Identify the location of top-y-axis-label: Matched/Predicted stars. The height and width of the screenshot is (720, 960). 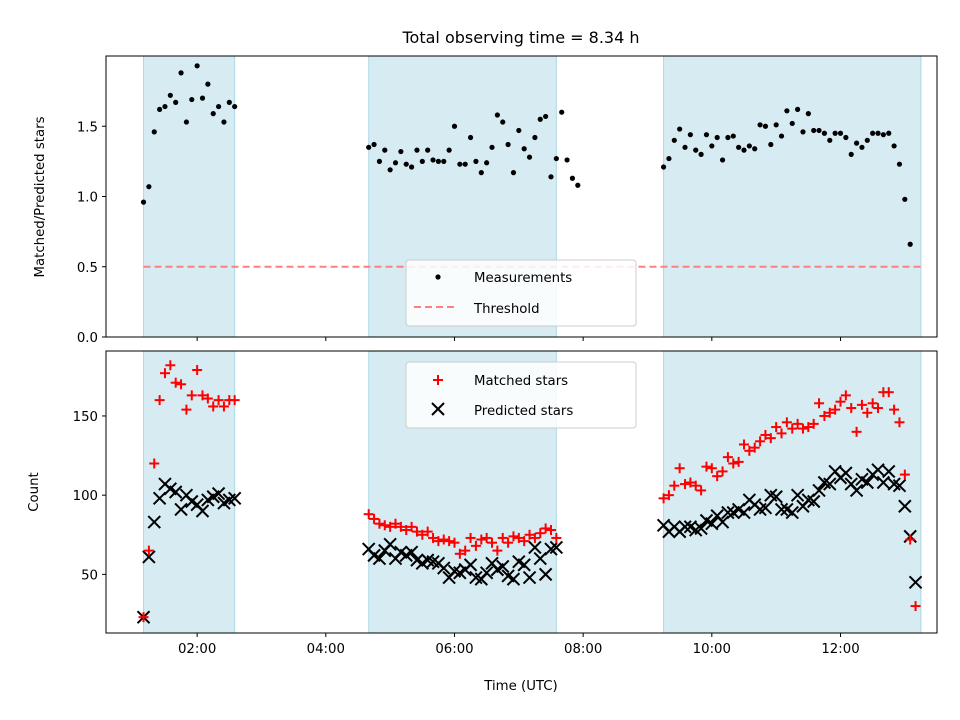
(40, 196).